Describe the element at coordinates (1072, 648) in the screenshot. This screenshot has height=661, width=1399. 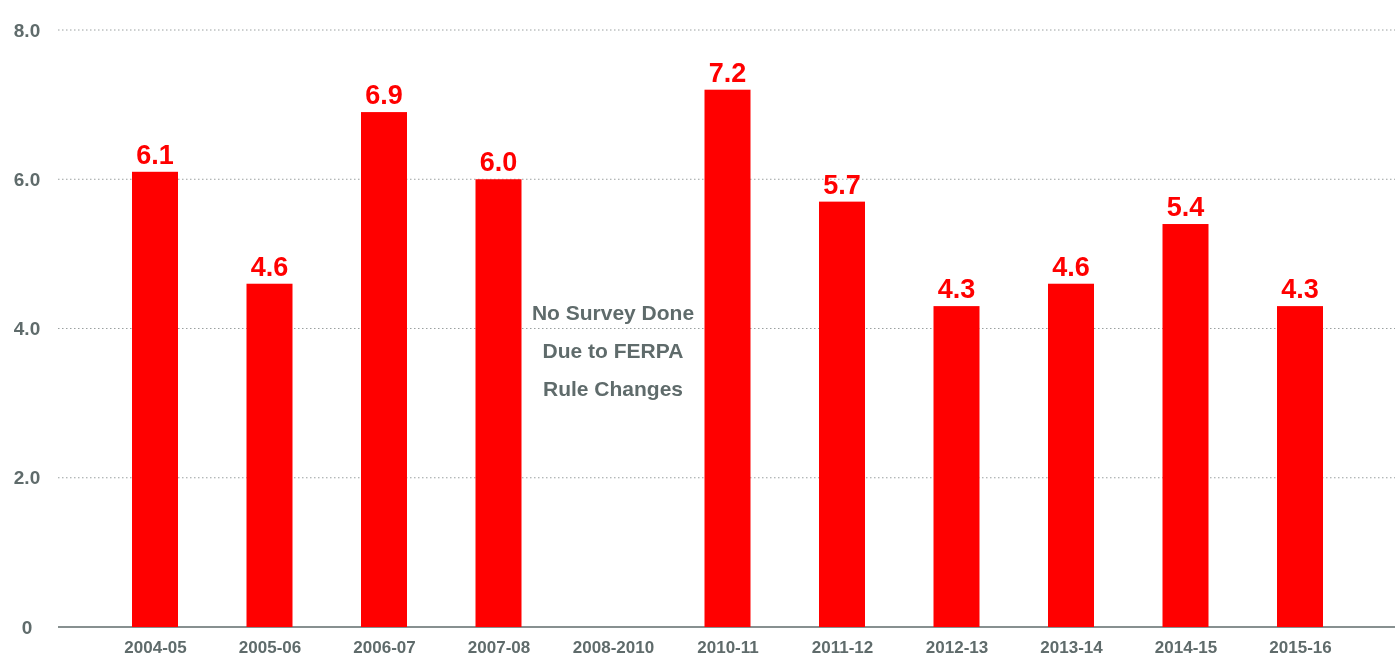
I see `x-tick-label: 2013-14` at that location.